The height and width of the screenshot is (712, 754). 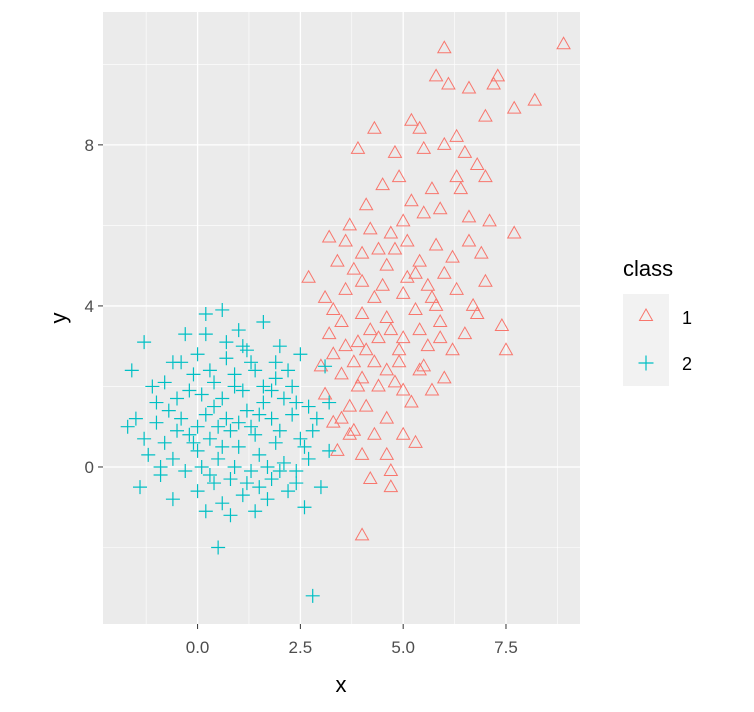 I want to click on y-axis: 0 4 8, so click(x=94, y=306).